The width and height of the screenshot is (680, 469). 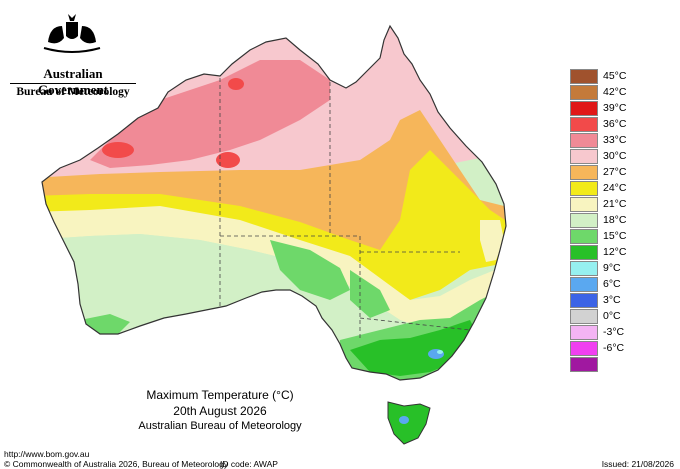 I want to click on legend-label: 12°C, so click(x=615, y=252).